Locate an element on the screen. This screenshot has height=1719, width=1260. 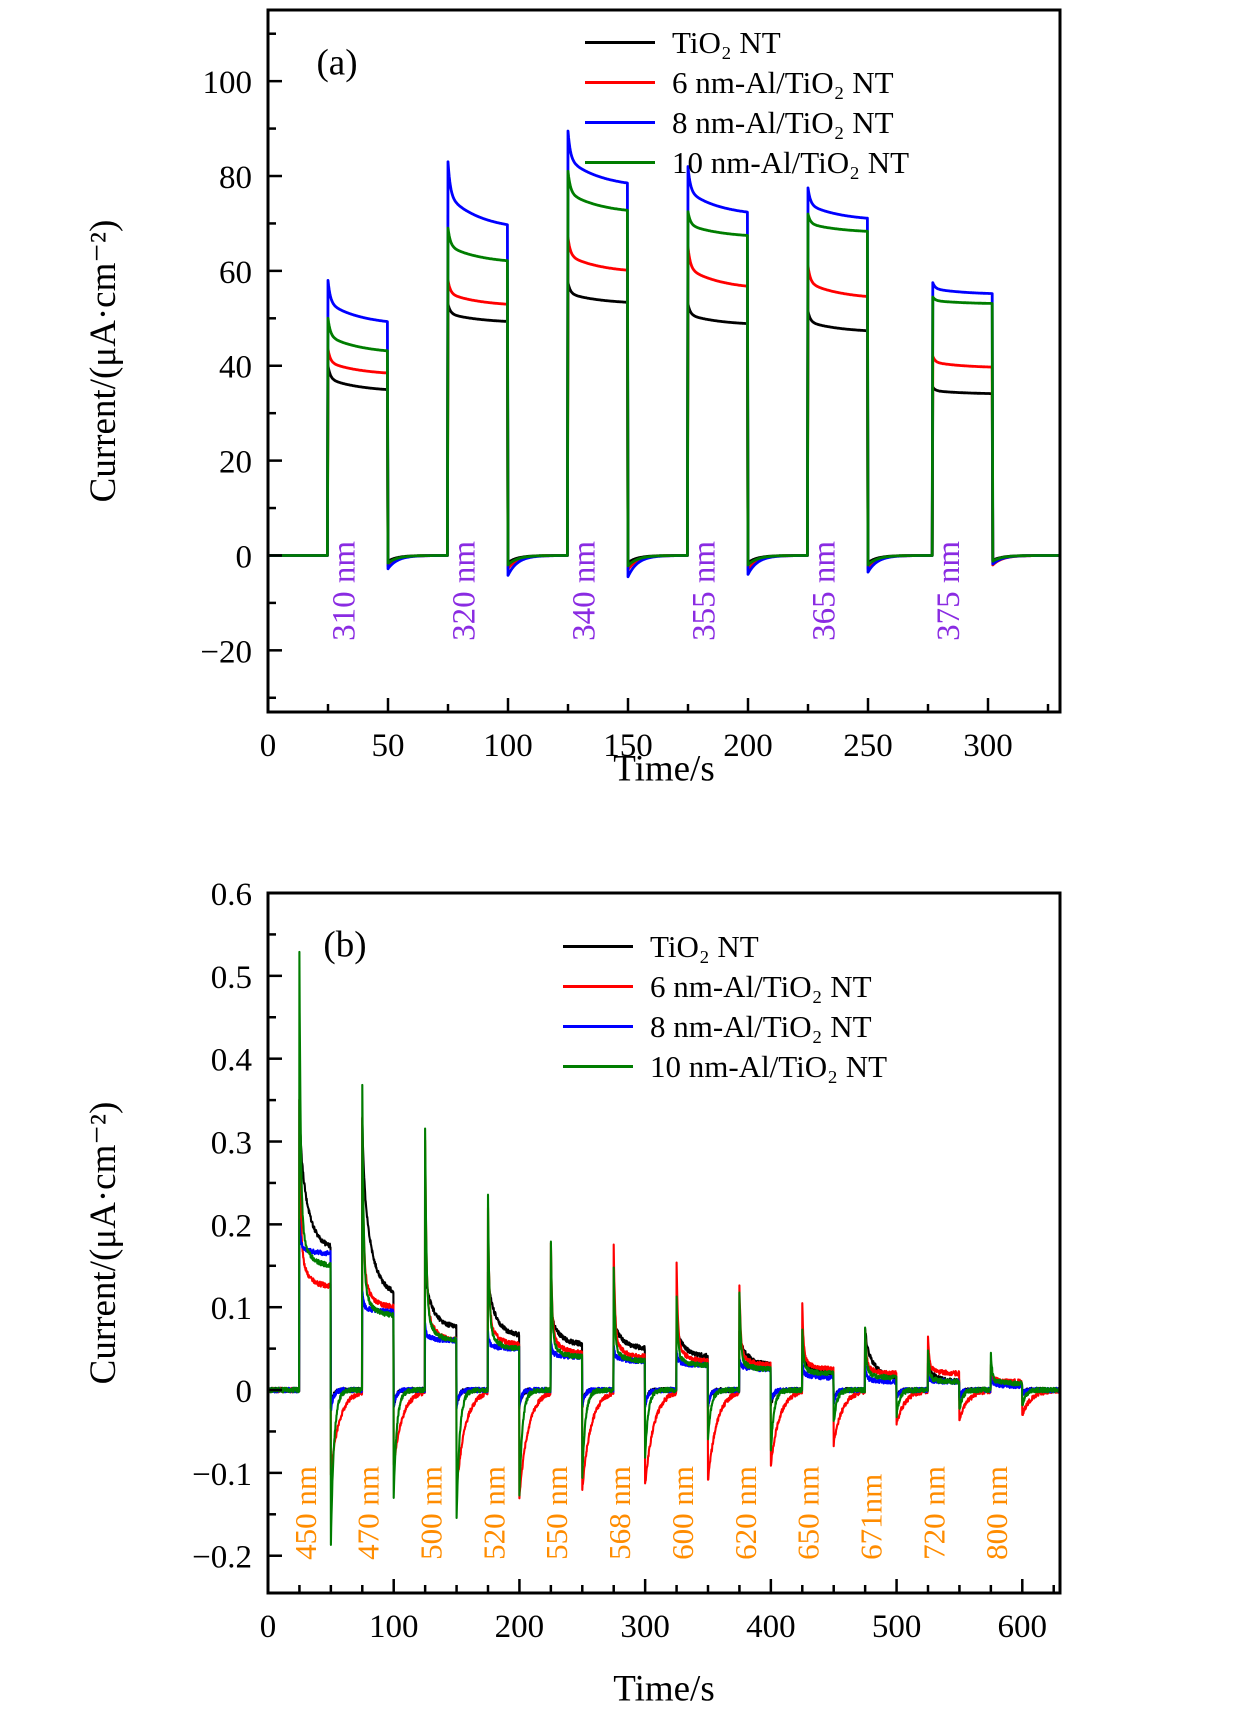
x-tick-label: 500 is located at coordinates (897, 1627).